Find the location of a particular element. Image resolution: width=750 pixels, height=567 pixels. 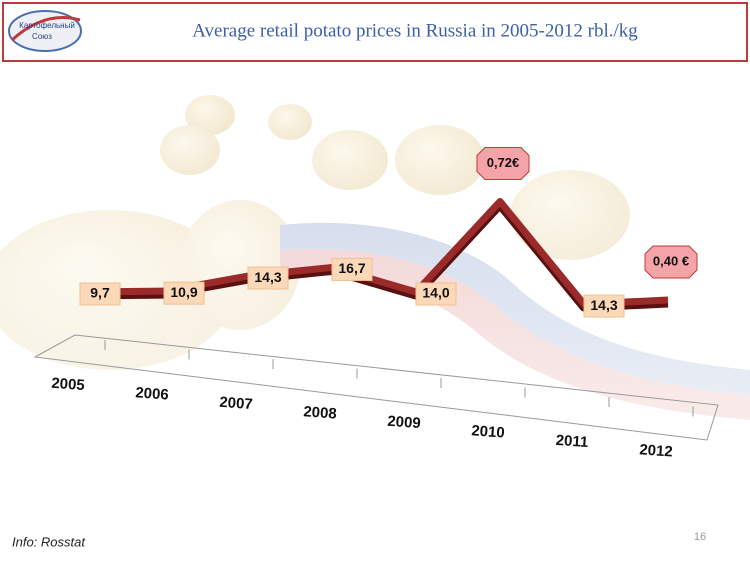

value-label: 9,7 is located at coordinates (100, 293).